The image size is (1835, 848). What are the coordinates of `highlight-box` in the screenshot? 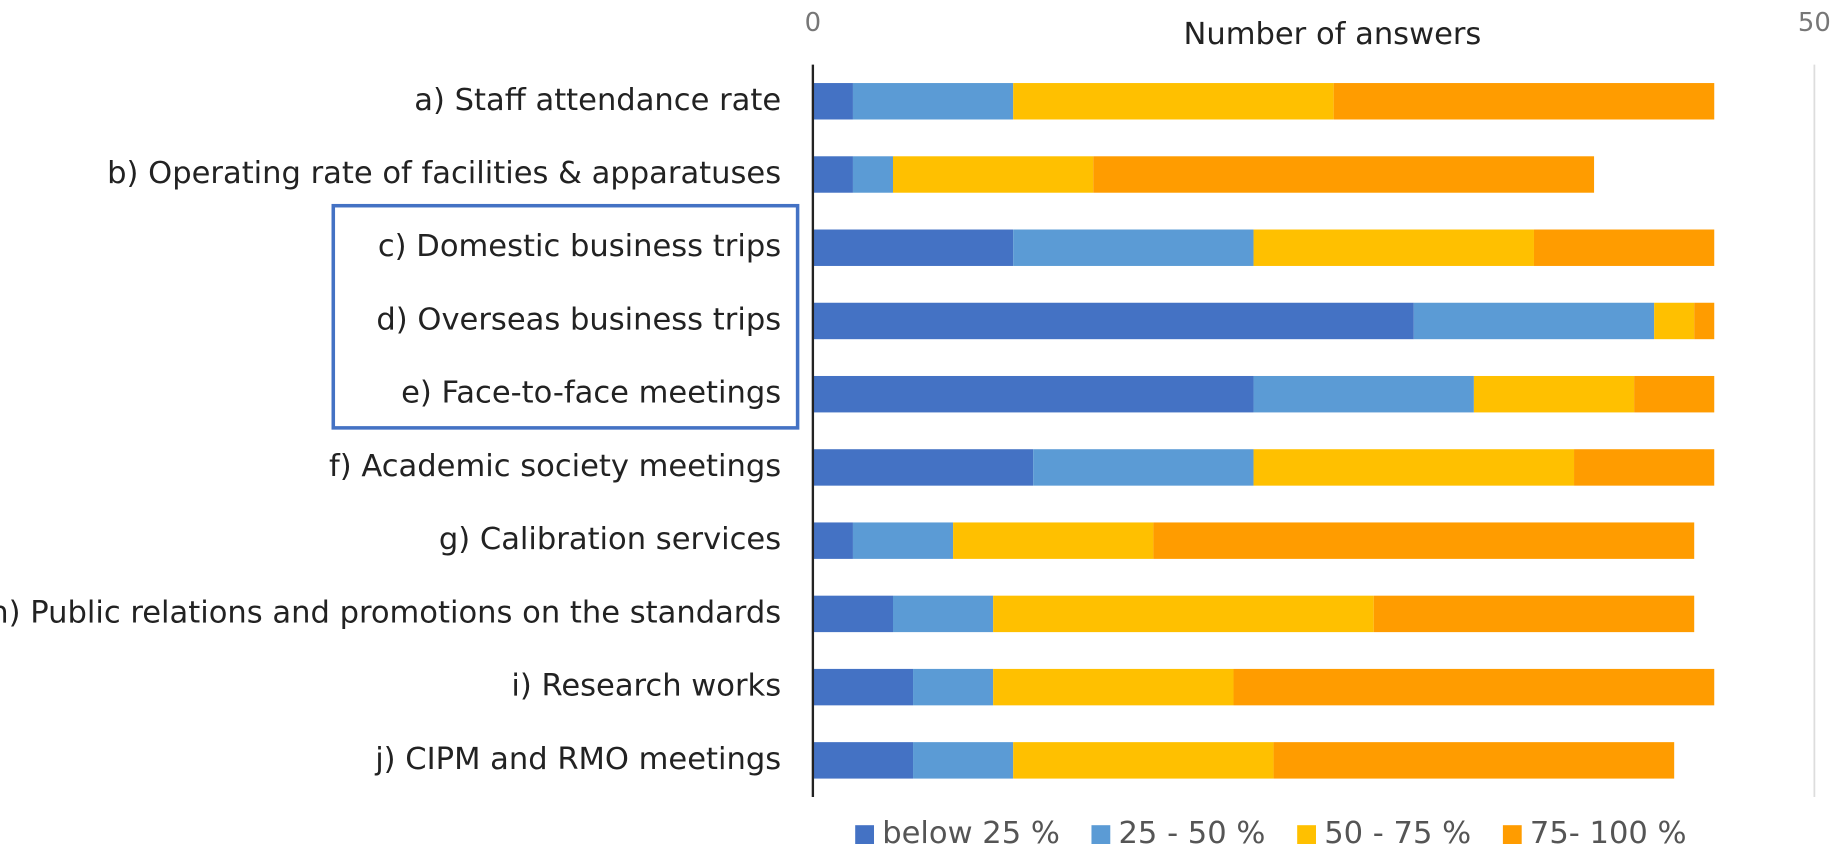 It's located at (565, 316).